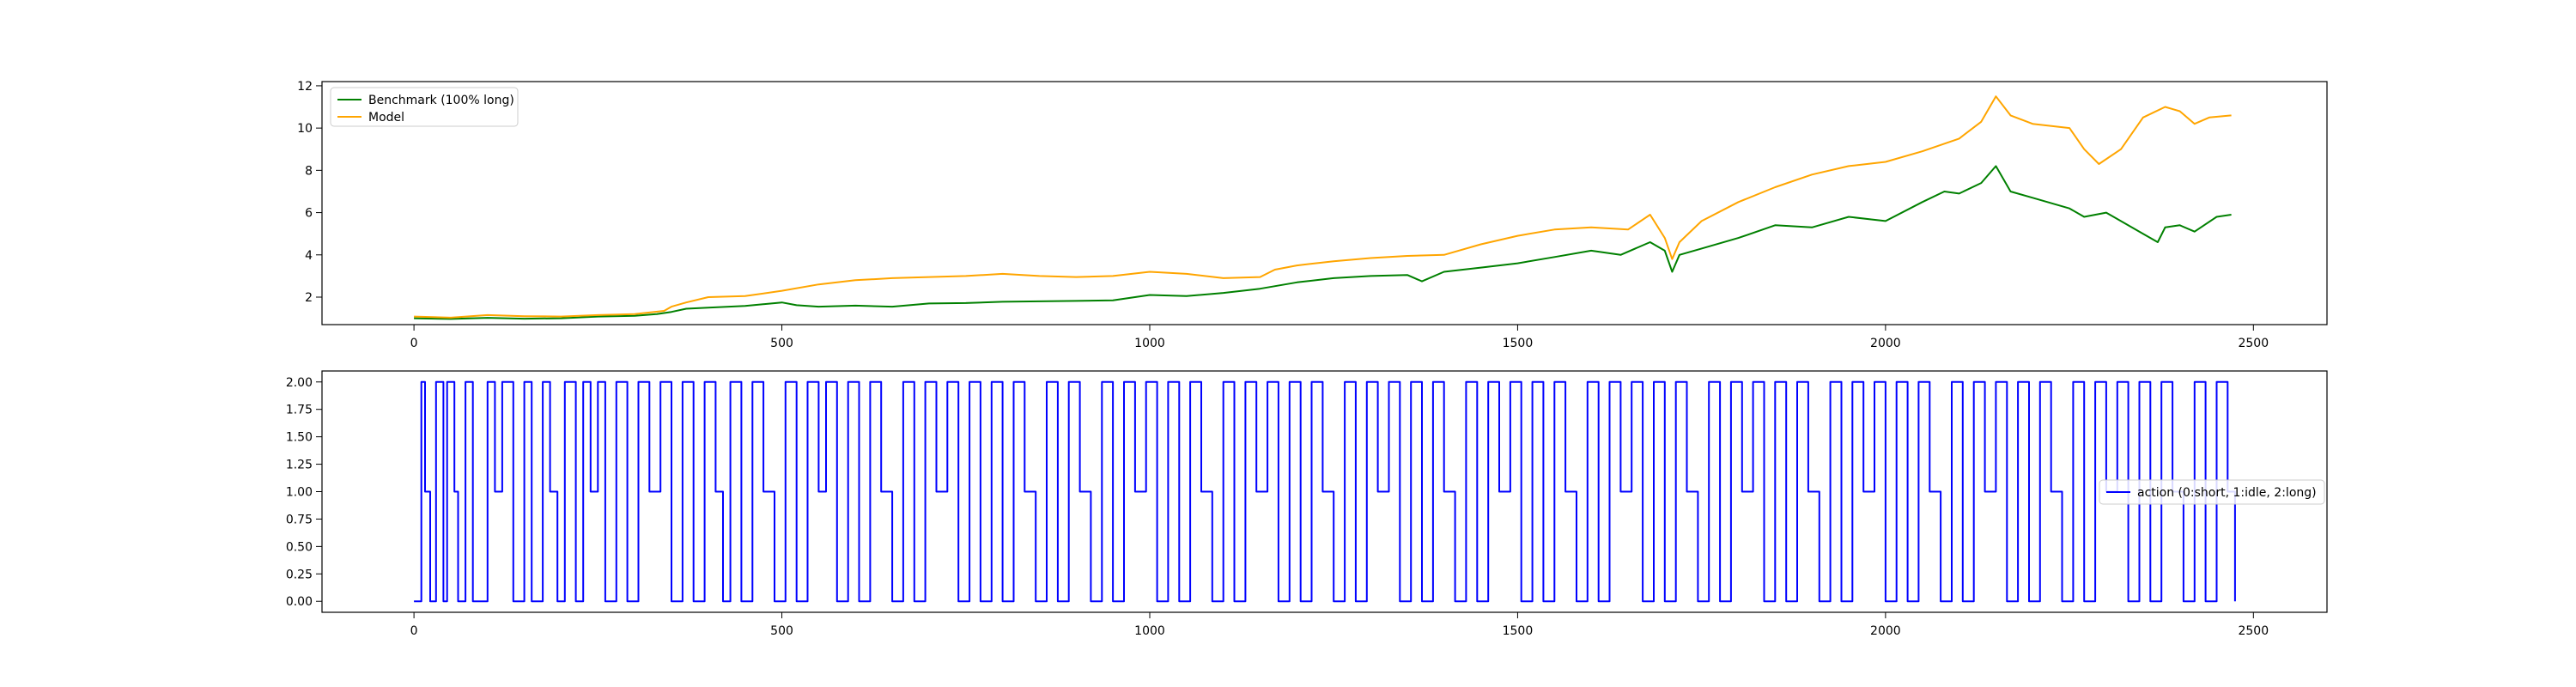 This screenshot has height=687, width=2576. What do you see at coordinates (309, 171) in the screenshot?
I see `y-tick-label: 8` at bounding box center [309, 171].